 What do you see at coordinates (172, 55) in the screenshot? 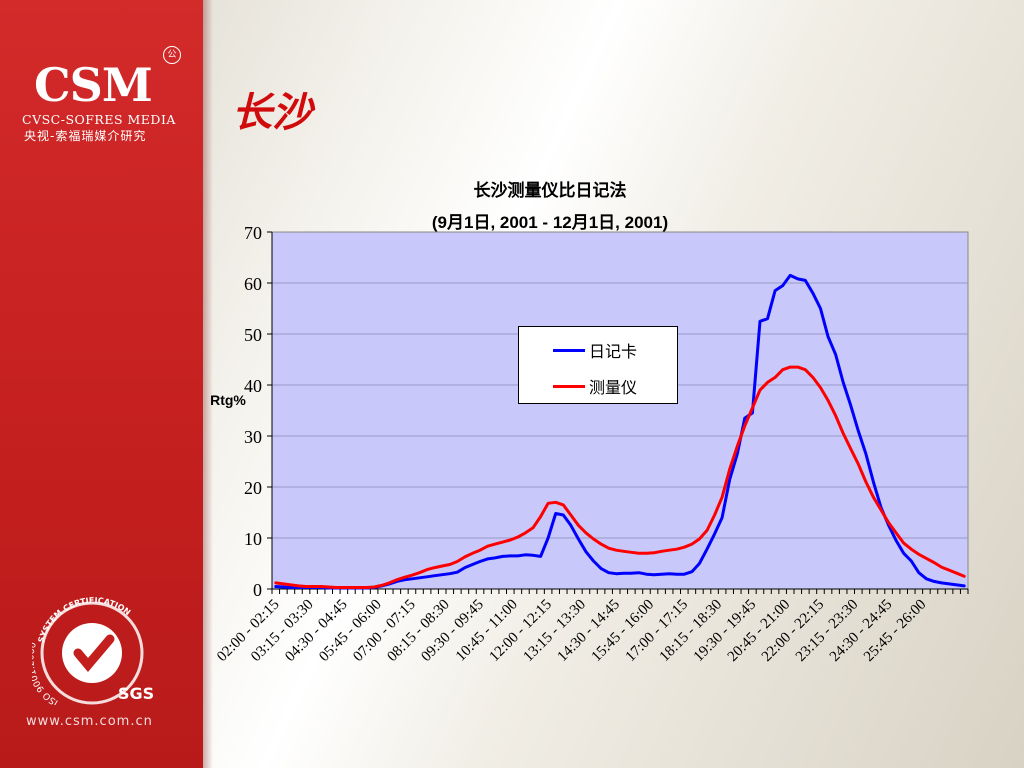
I see `registered-mark-icon: 公` at bounding box center [172, 55].